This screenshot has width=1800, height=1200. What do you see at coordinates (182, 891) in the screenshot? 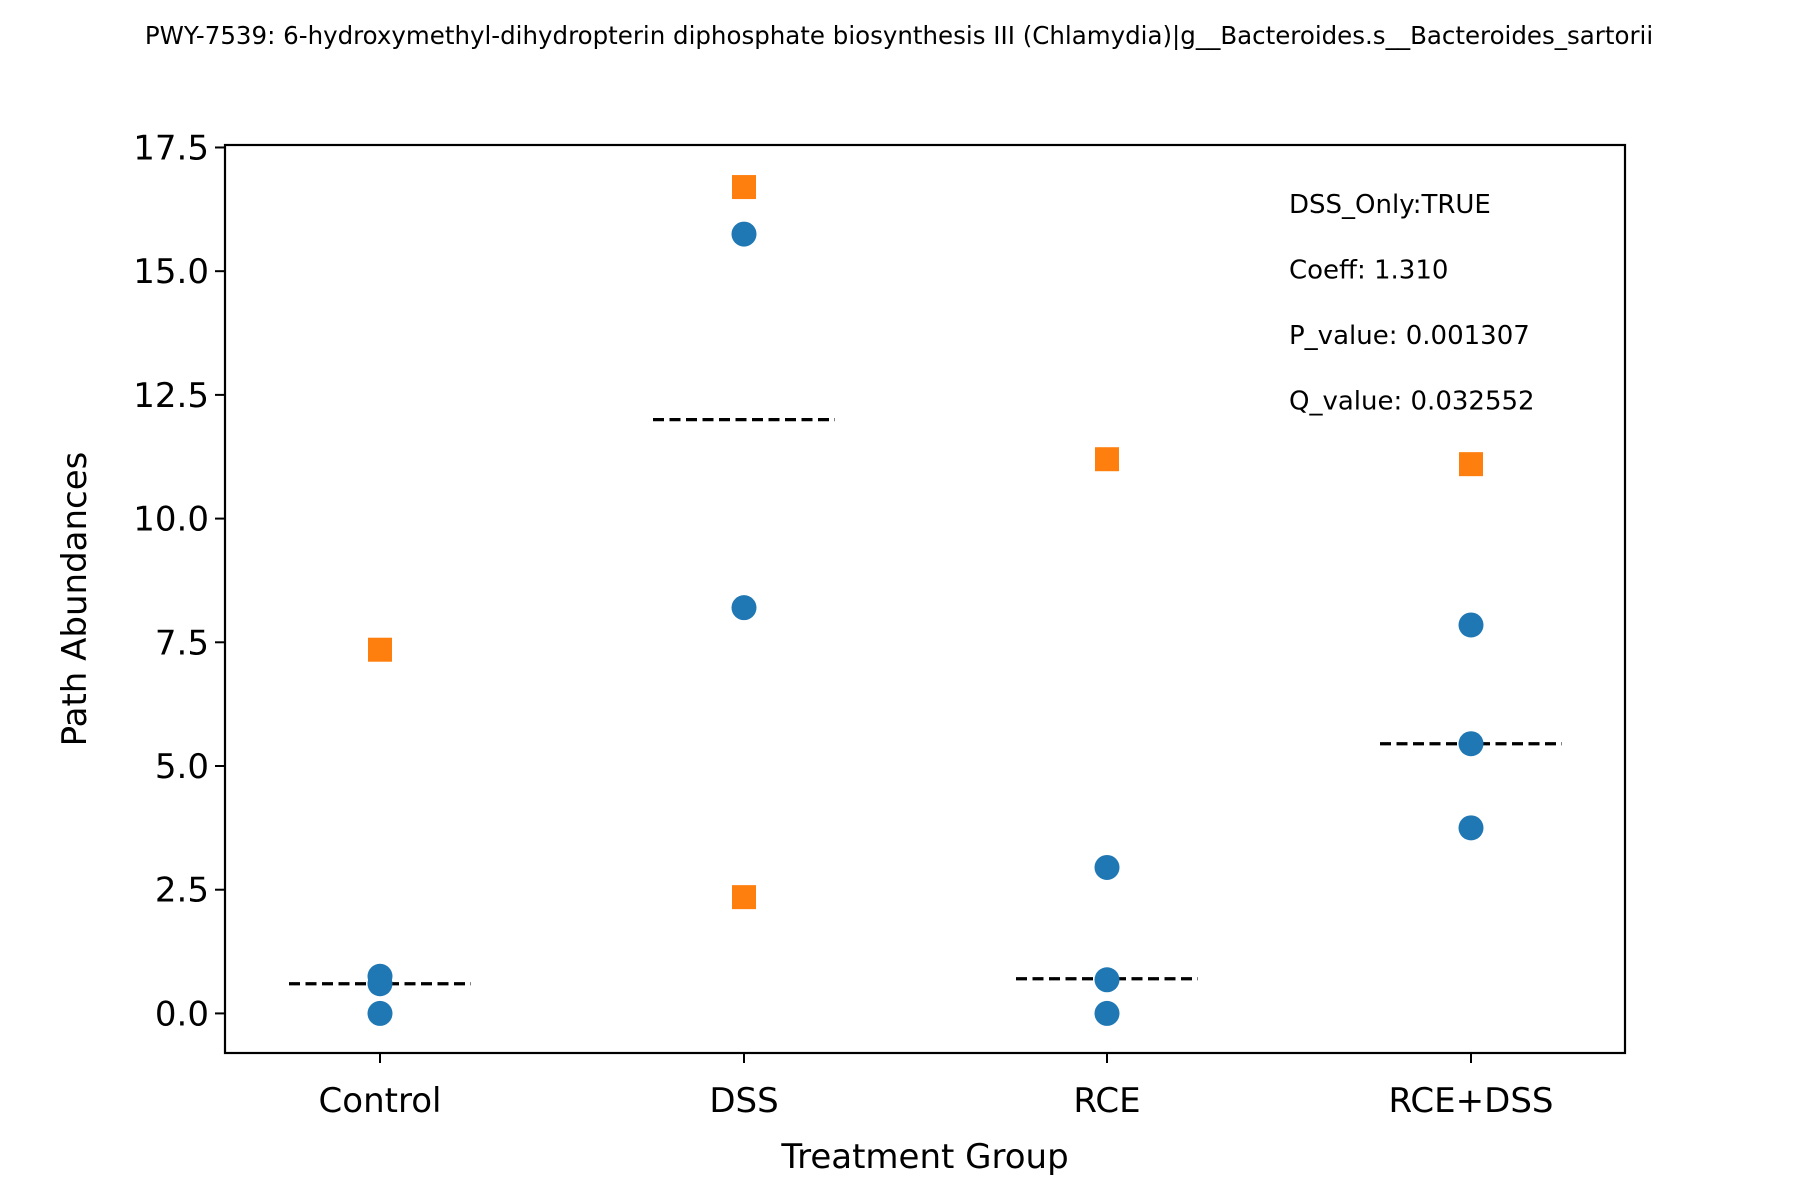
I see `y-tick-label: 2.5` at bounding box center [182, 891].